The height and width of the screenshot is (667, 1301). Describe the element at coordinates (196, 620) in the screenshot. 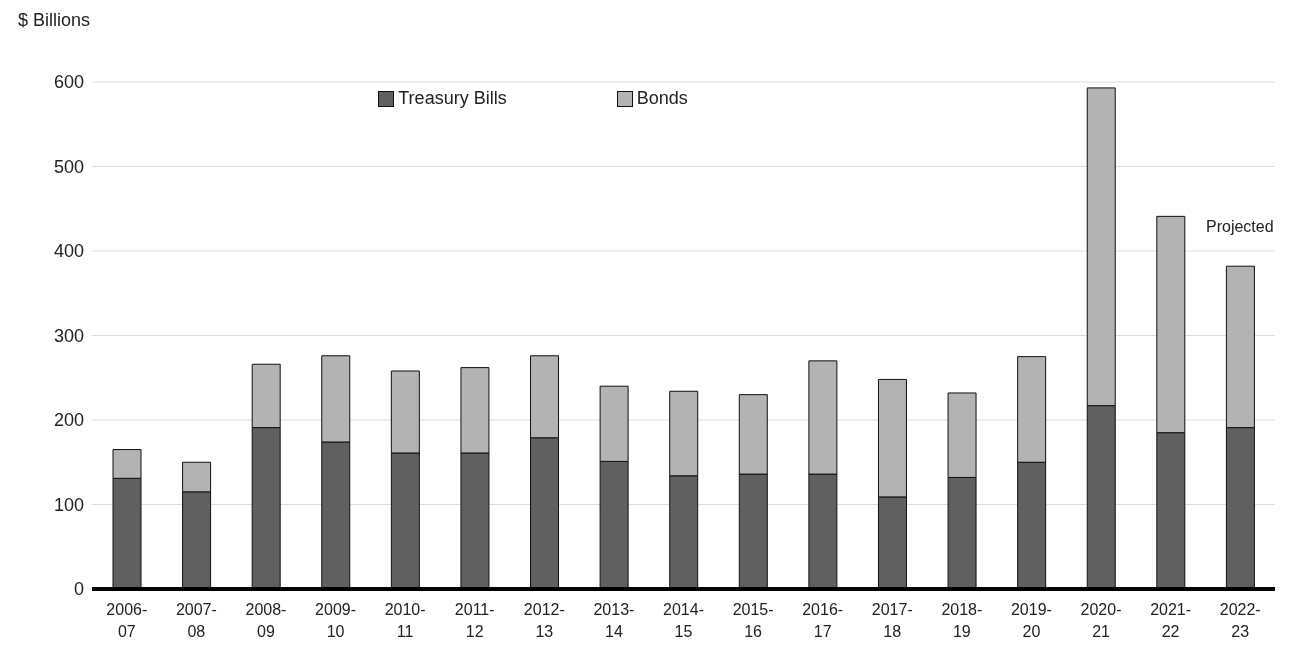

I see `x-tick-label: 2007-08` at that location.